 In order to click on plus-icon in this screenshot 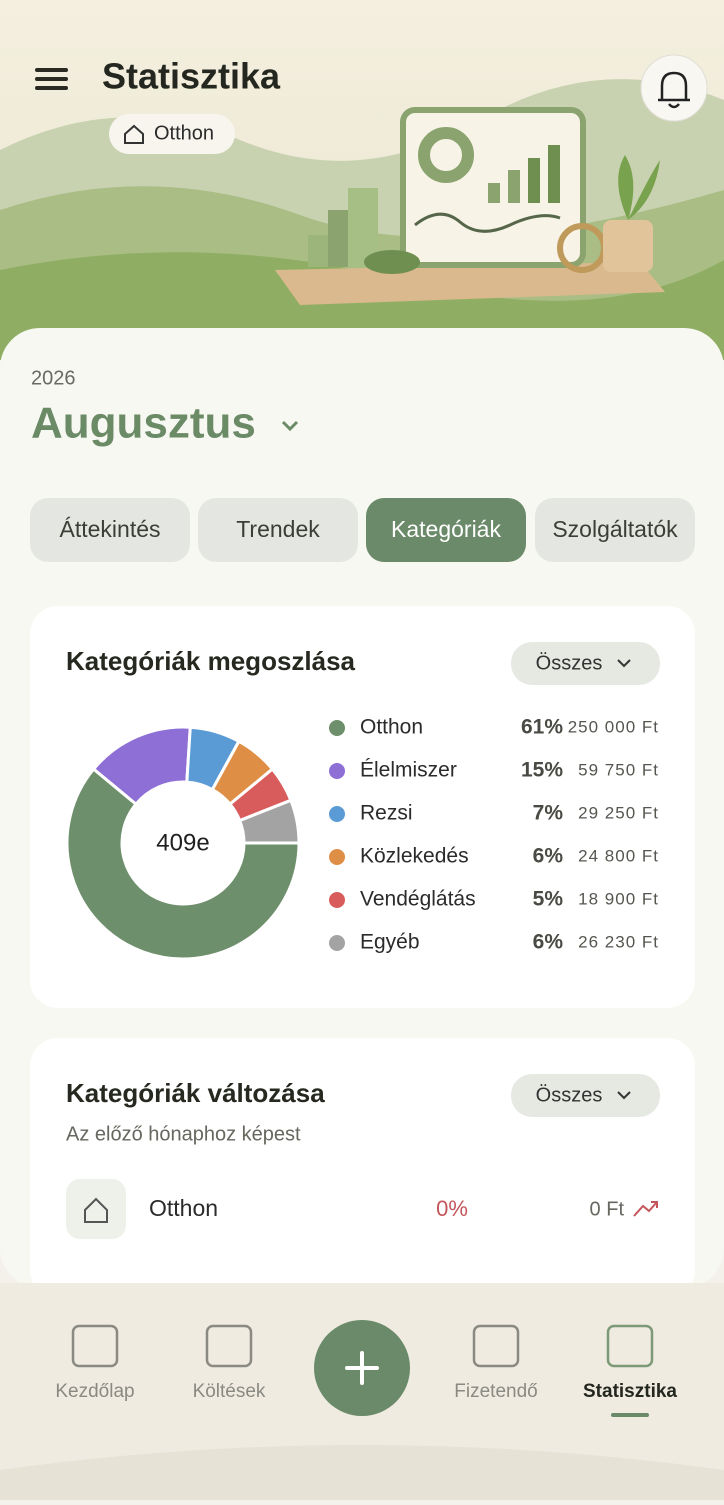, I will do `click(362, 1368)`.